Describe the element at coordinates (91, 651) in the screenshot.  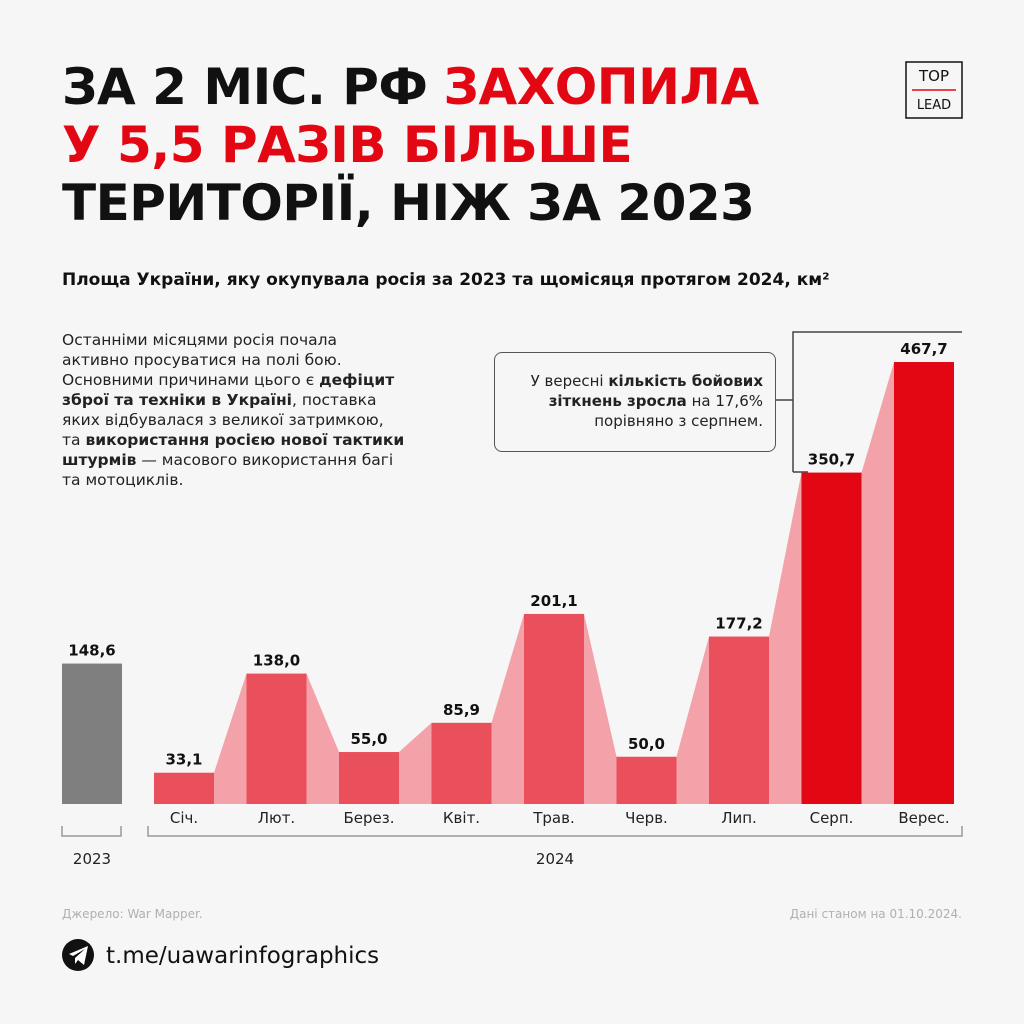
I see `value-label: 148,6` at that location.